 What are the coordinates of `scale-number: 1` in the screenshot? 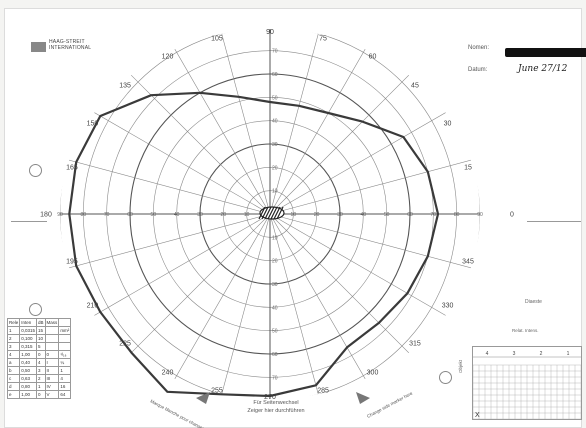 It's located at (568, 354).